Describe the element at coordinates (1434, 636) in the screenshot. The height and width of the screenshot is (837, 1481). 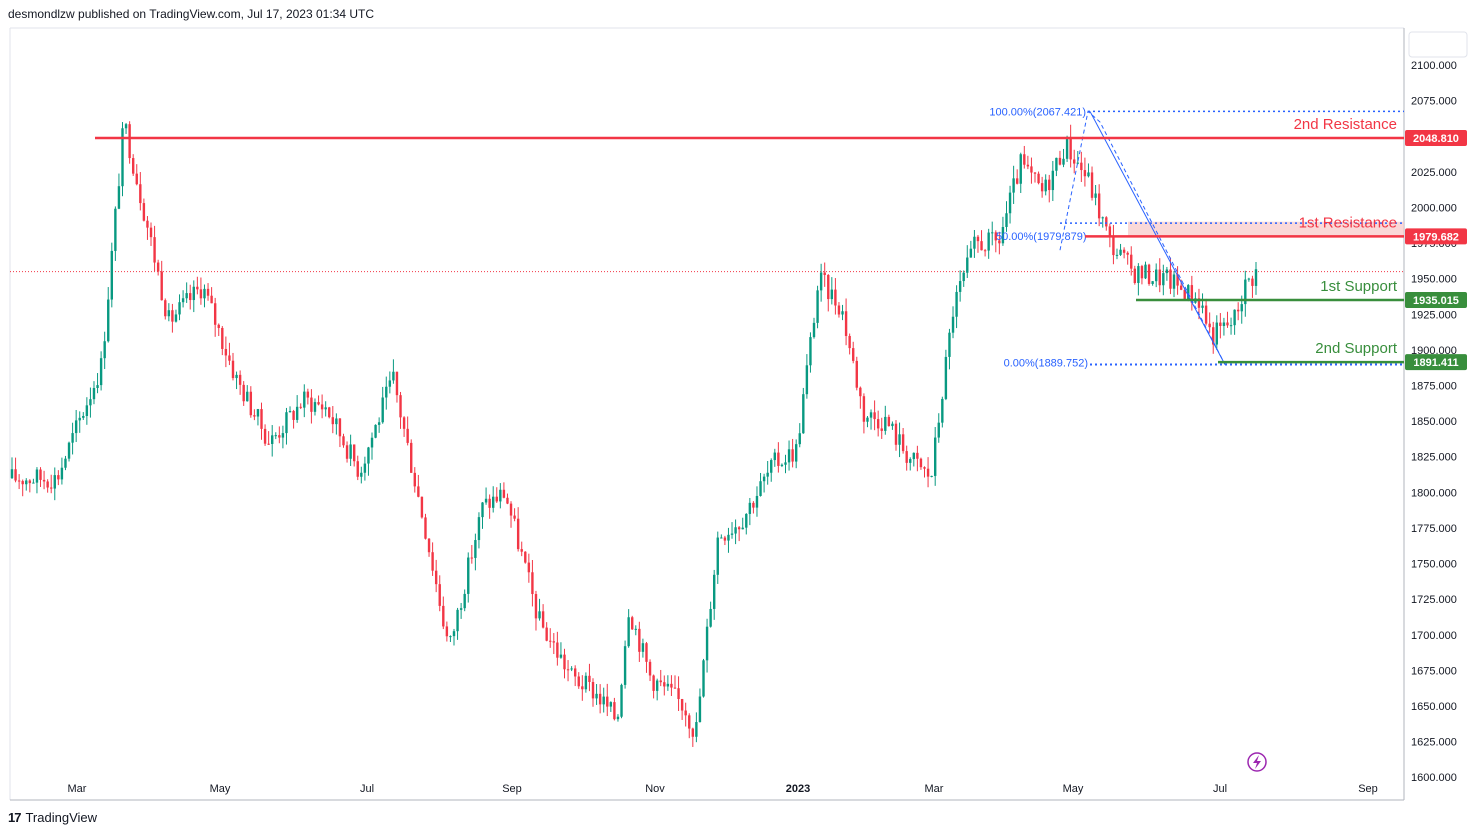
I see `y-tick-label: 1700.000` at that location.